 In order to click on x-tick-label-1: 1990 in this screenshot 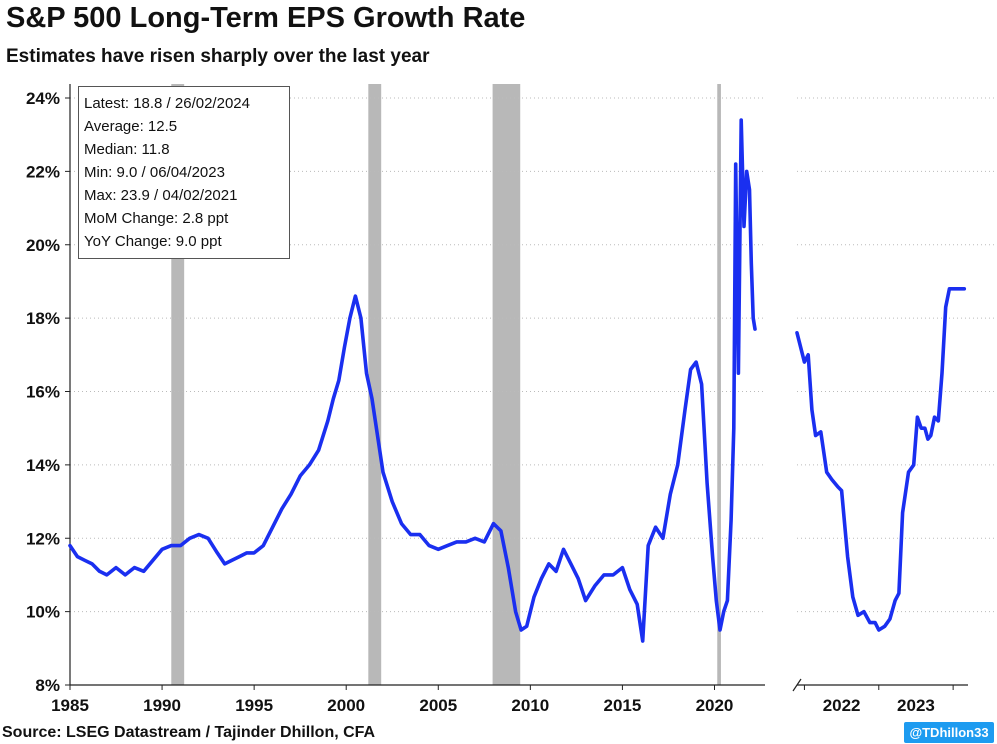, I will do `click(162, 705)`.